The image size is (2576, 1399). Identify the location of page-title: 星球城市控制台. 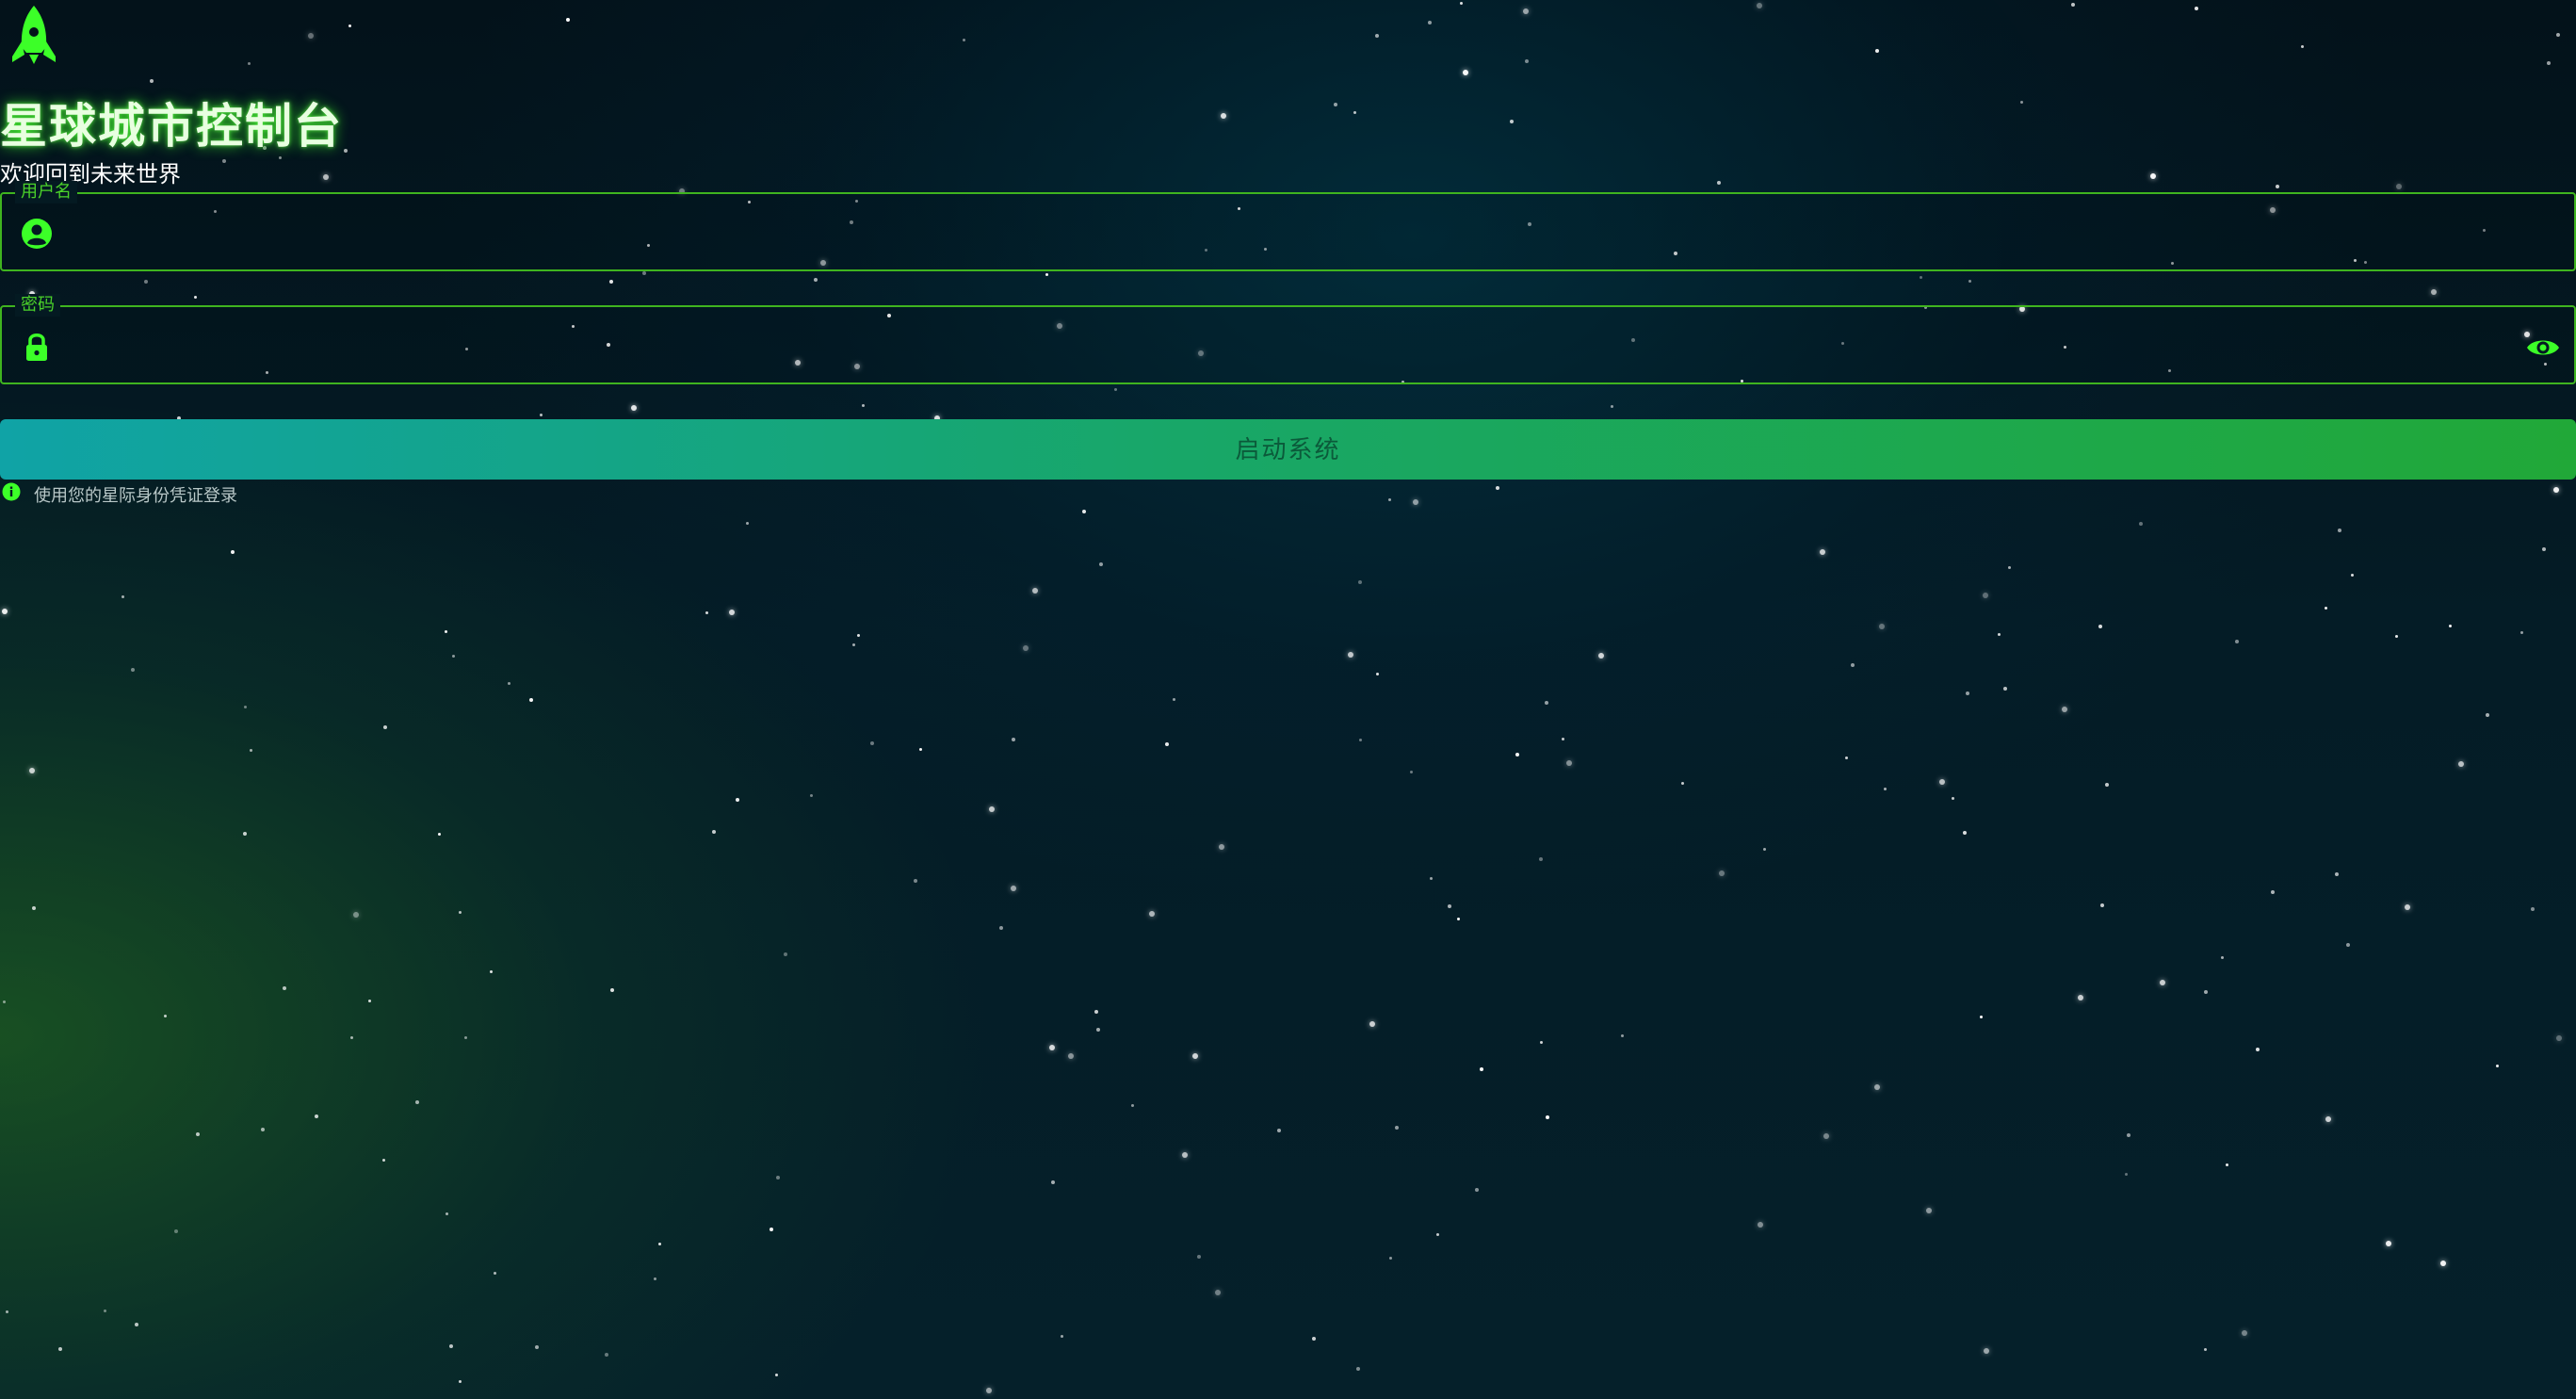
(171, 126).